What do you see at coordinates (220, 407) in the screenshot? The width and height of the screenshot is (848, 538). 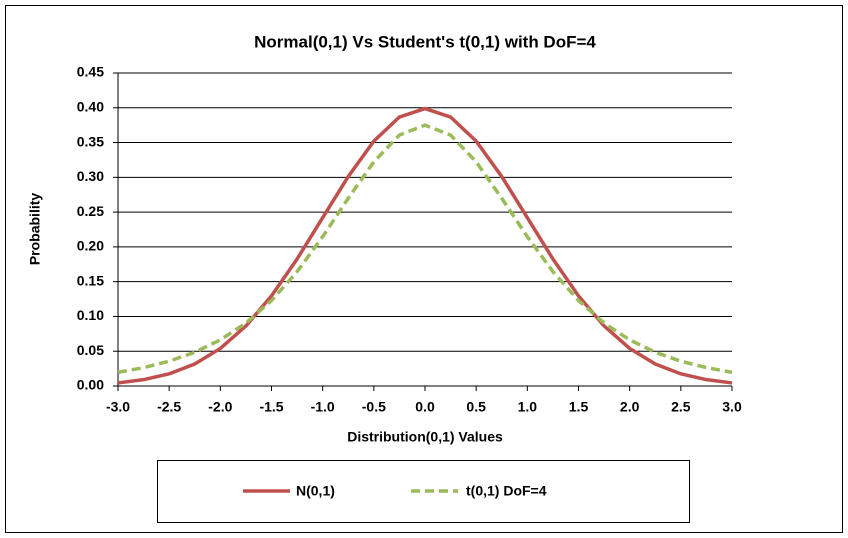 I see `x-tick-label: -2.0` at bounding box center [220, 407].